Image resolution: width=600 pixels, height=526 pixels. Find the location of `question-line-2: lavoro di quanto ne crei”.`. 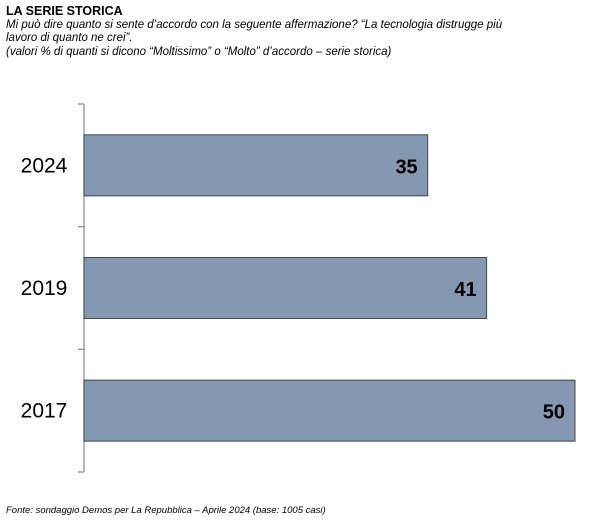

question-line-2: lavoro di quanto ne crei”. is located at coordinates (69, 38).